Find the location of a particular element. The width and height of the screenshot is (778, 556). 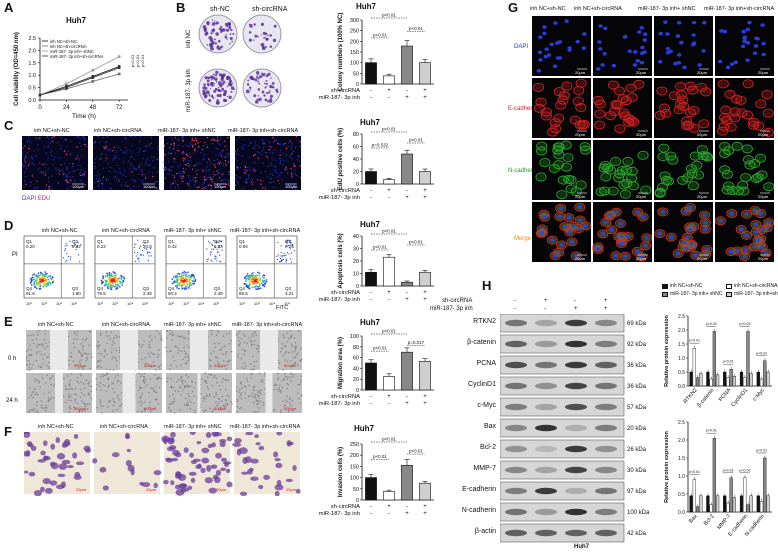

wb-sign: + is located at coordinates (576, 309).